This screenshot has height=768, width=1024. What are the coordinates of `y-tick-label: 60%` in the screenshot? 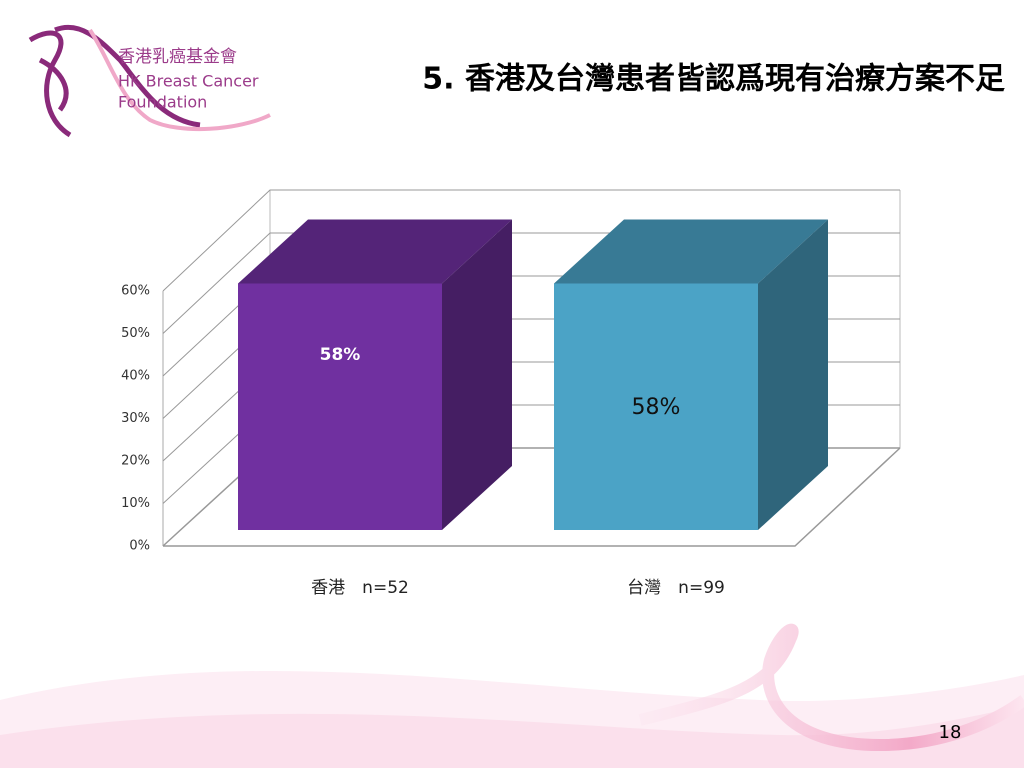 It's located at (135, 291).